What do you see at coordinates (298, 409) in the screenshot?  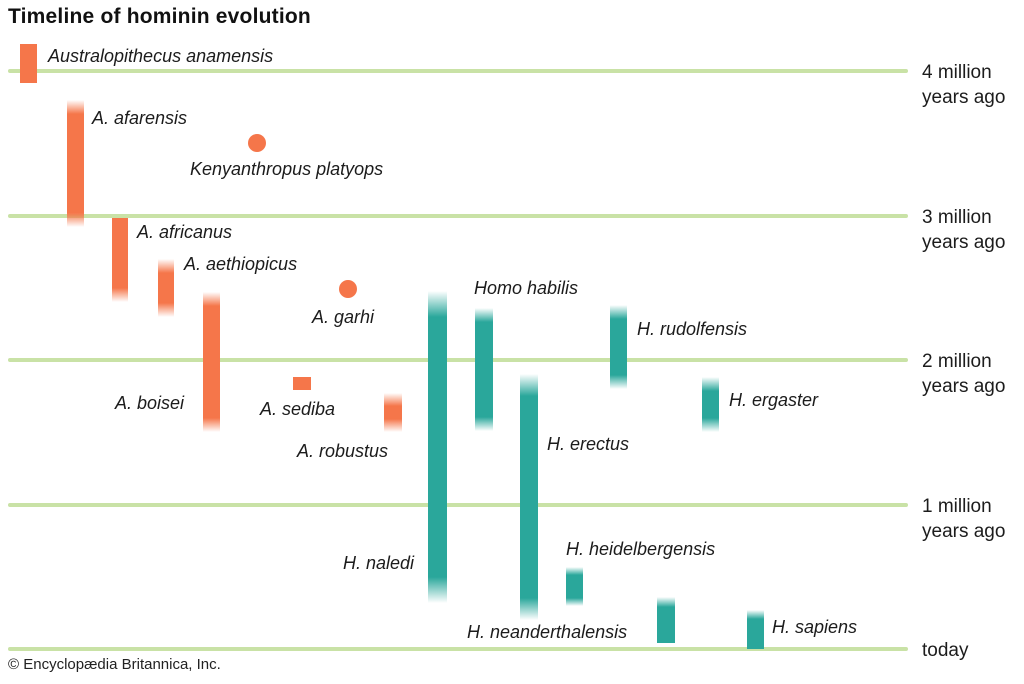 I see `species-label: A. sediba` at bounding box center [298, 409].